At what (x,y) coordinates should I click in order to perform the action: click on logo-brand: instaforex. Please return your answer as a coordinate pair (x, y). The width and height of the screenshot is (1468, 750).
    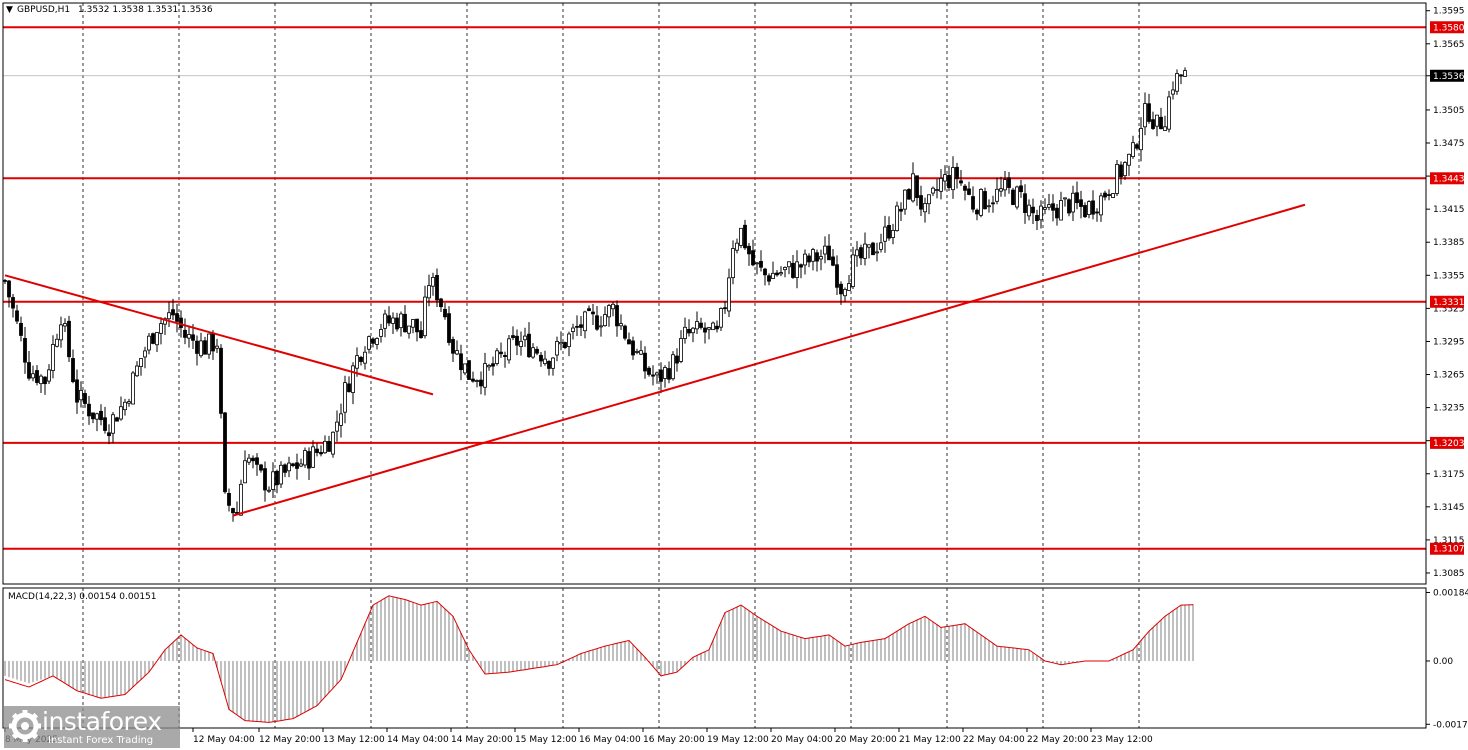
    Looking at the image, I should click on (102, 721).